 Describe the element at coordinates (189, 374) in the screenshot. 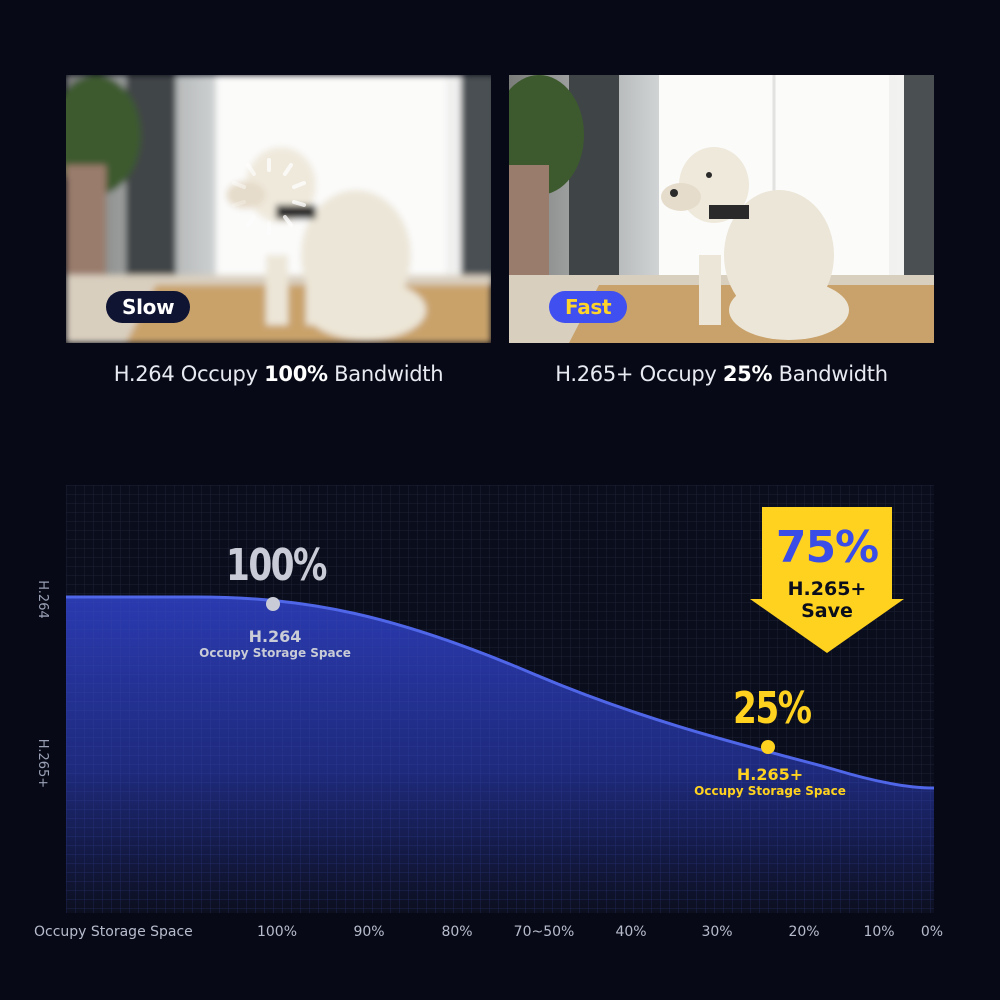

I see `caption-prefix: H.264 Occupy` at that location.